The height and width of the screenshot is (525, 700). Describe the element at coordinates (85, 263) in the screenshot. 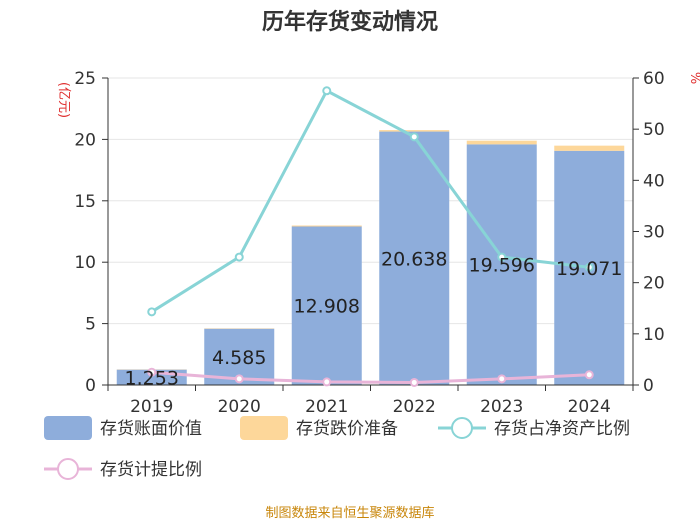

I see `left-tick-label: 10` at that location.